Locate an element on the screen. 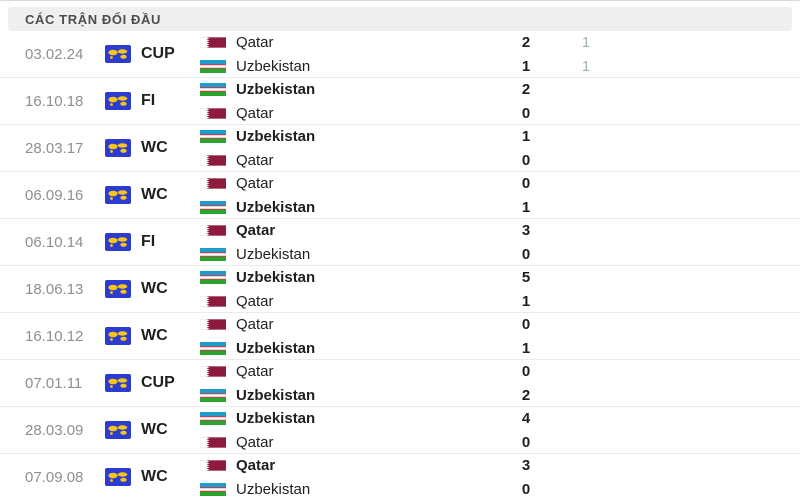  match-row: 16.10.12 WC is located at coordinates (400, 336).